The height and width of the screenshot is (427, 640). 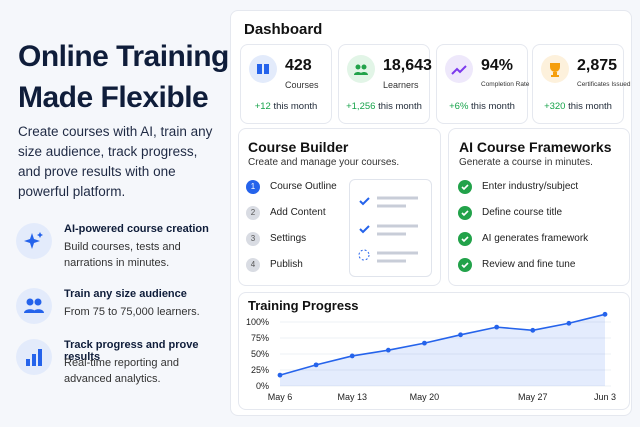 I want to click on step-label: Course Outline, so click(x=303, y=186).